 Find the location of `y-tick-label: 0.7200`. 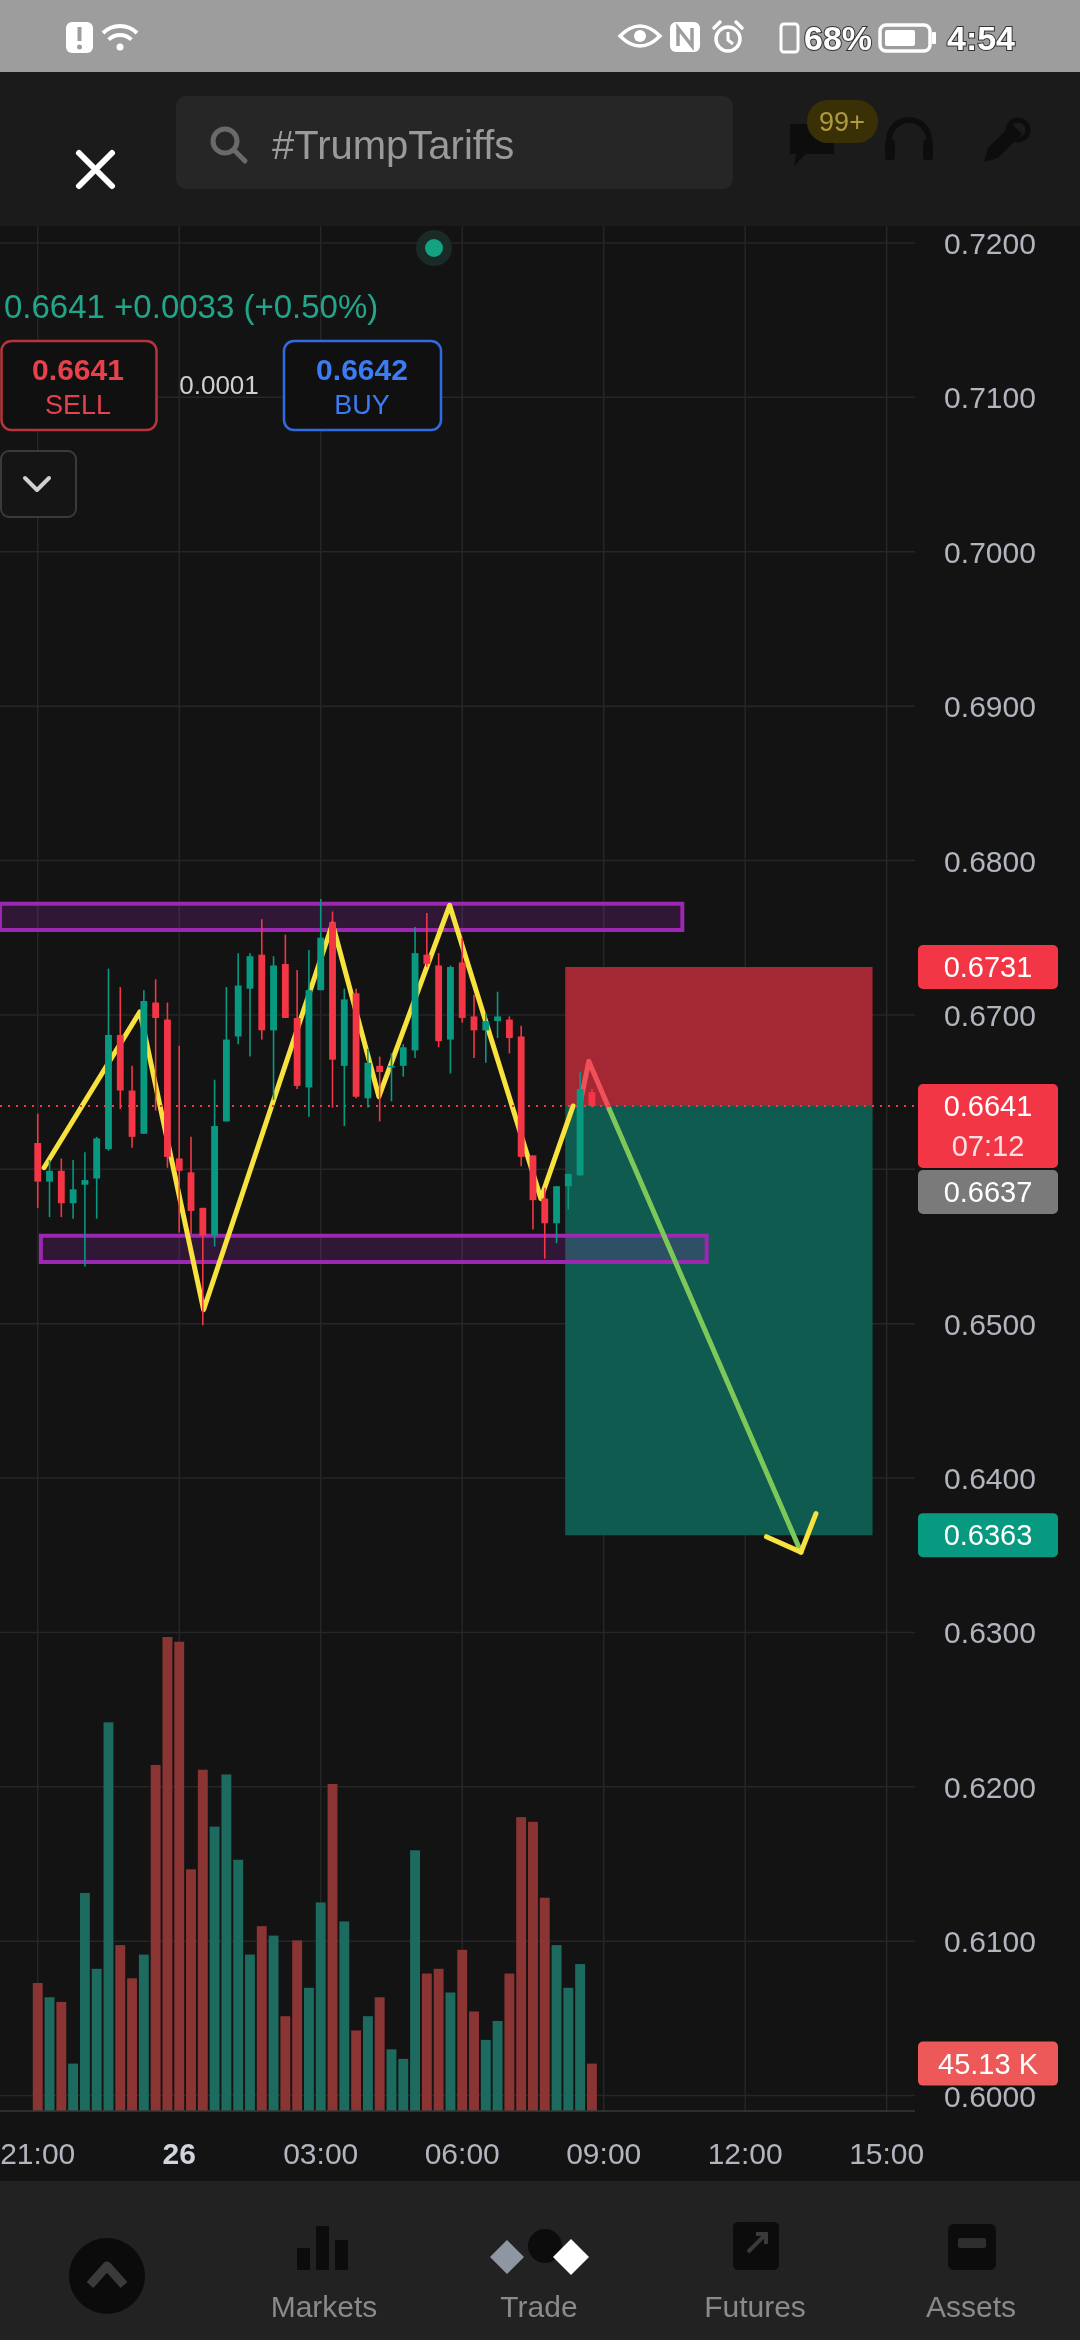

y-tick-label: 0.7200 is located at coordinates (990, 243).